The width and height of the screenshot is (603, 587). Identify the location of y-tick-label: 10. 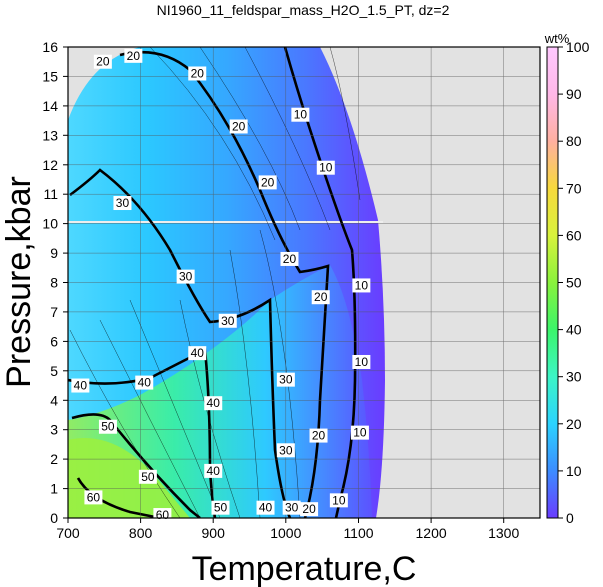
(50, 224).